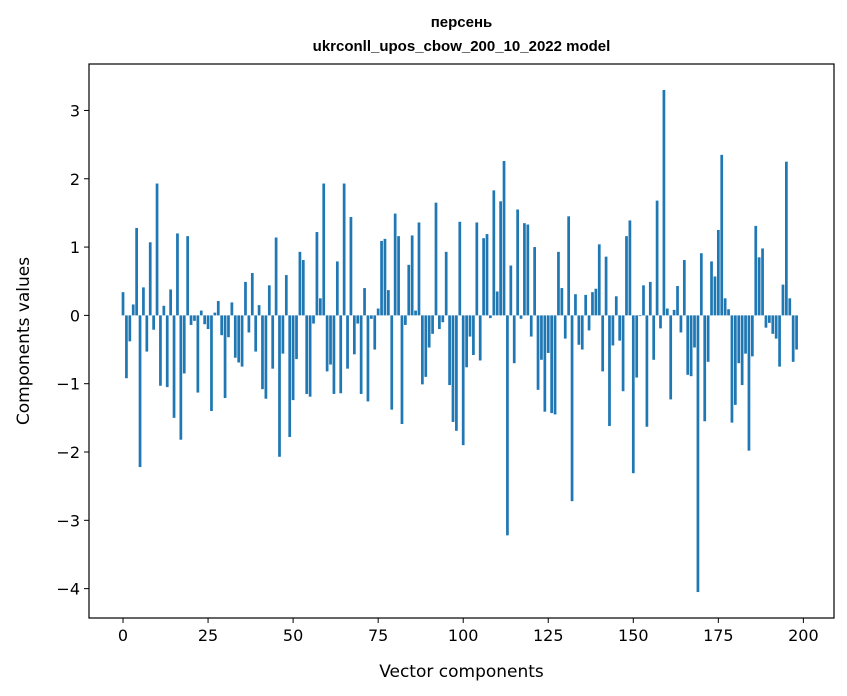 The width and height of the screenshot is (847, 696). What do you see at coordinates (633, 635) in the screenshot?
I see `x-tick-label: 150` at bounding box center [633, 635].